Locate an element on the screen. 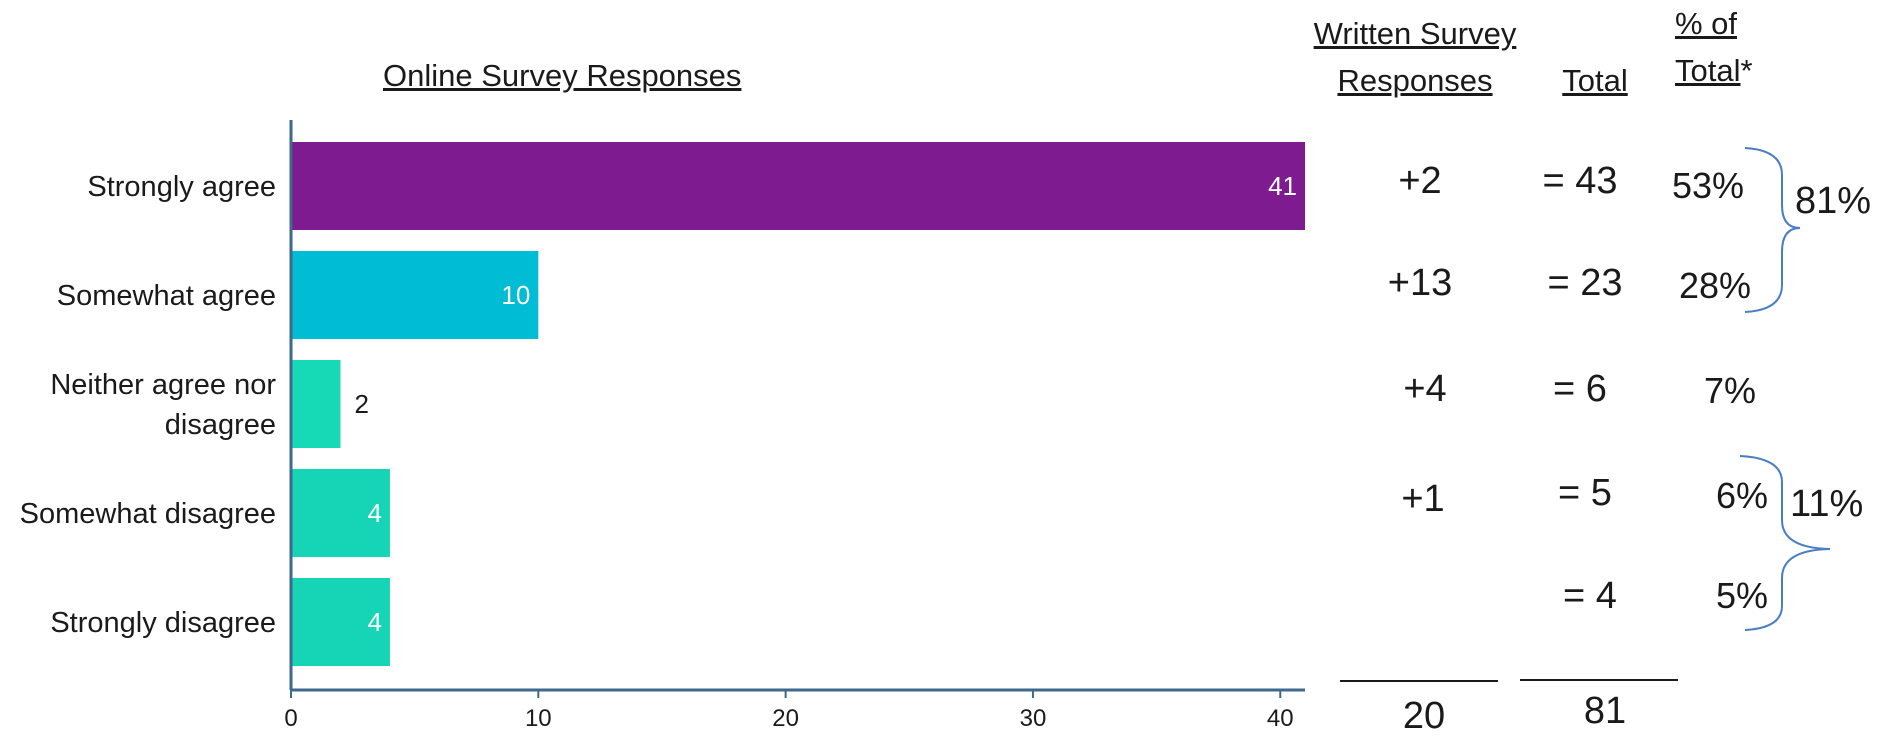  x-tick-label: 40 is located at coordinates (1280, 718).